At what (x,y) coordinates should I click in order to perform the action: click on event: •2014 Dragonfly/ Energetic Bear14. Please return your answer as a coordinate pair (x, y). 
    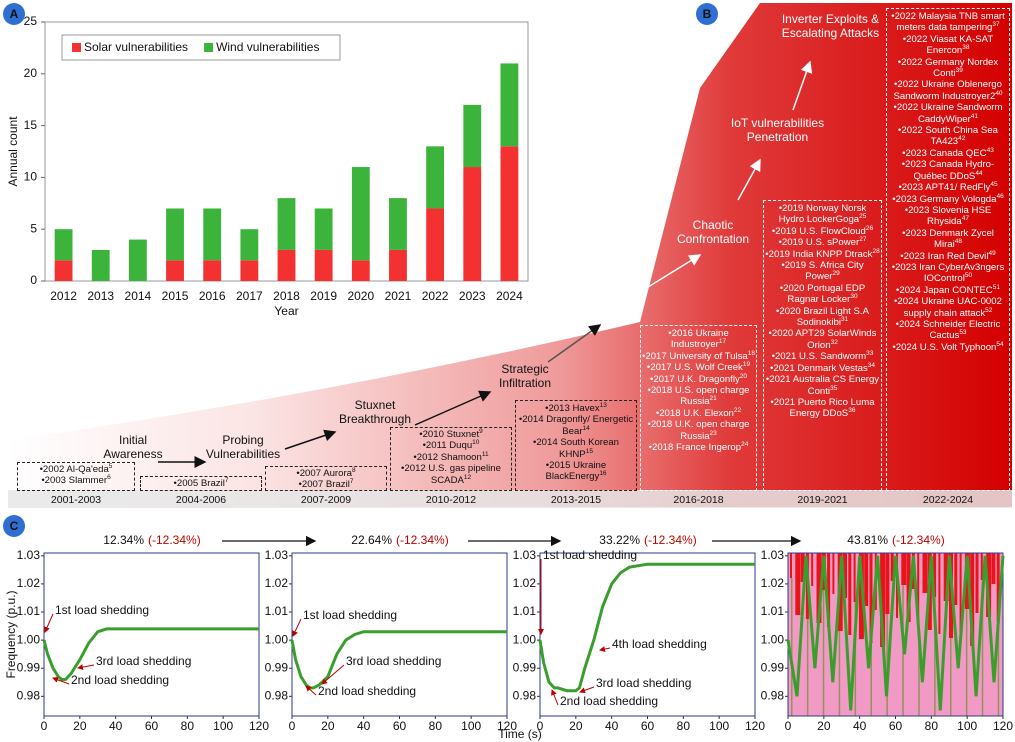
    Looking at the image, I should click on (576, 425).